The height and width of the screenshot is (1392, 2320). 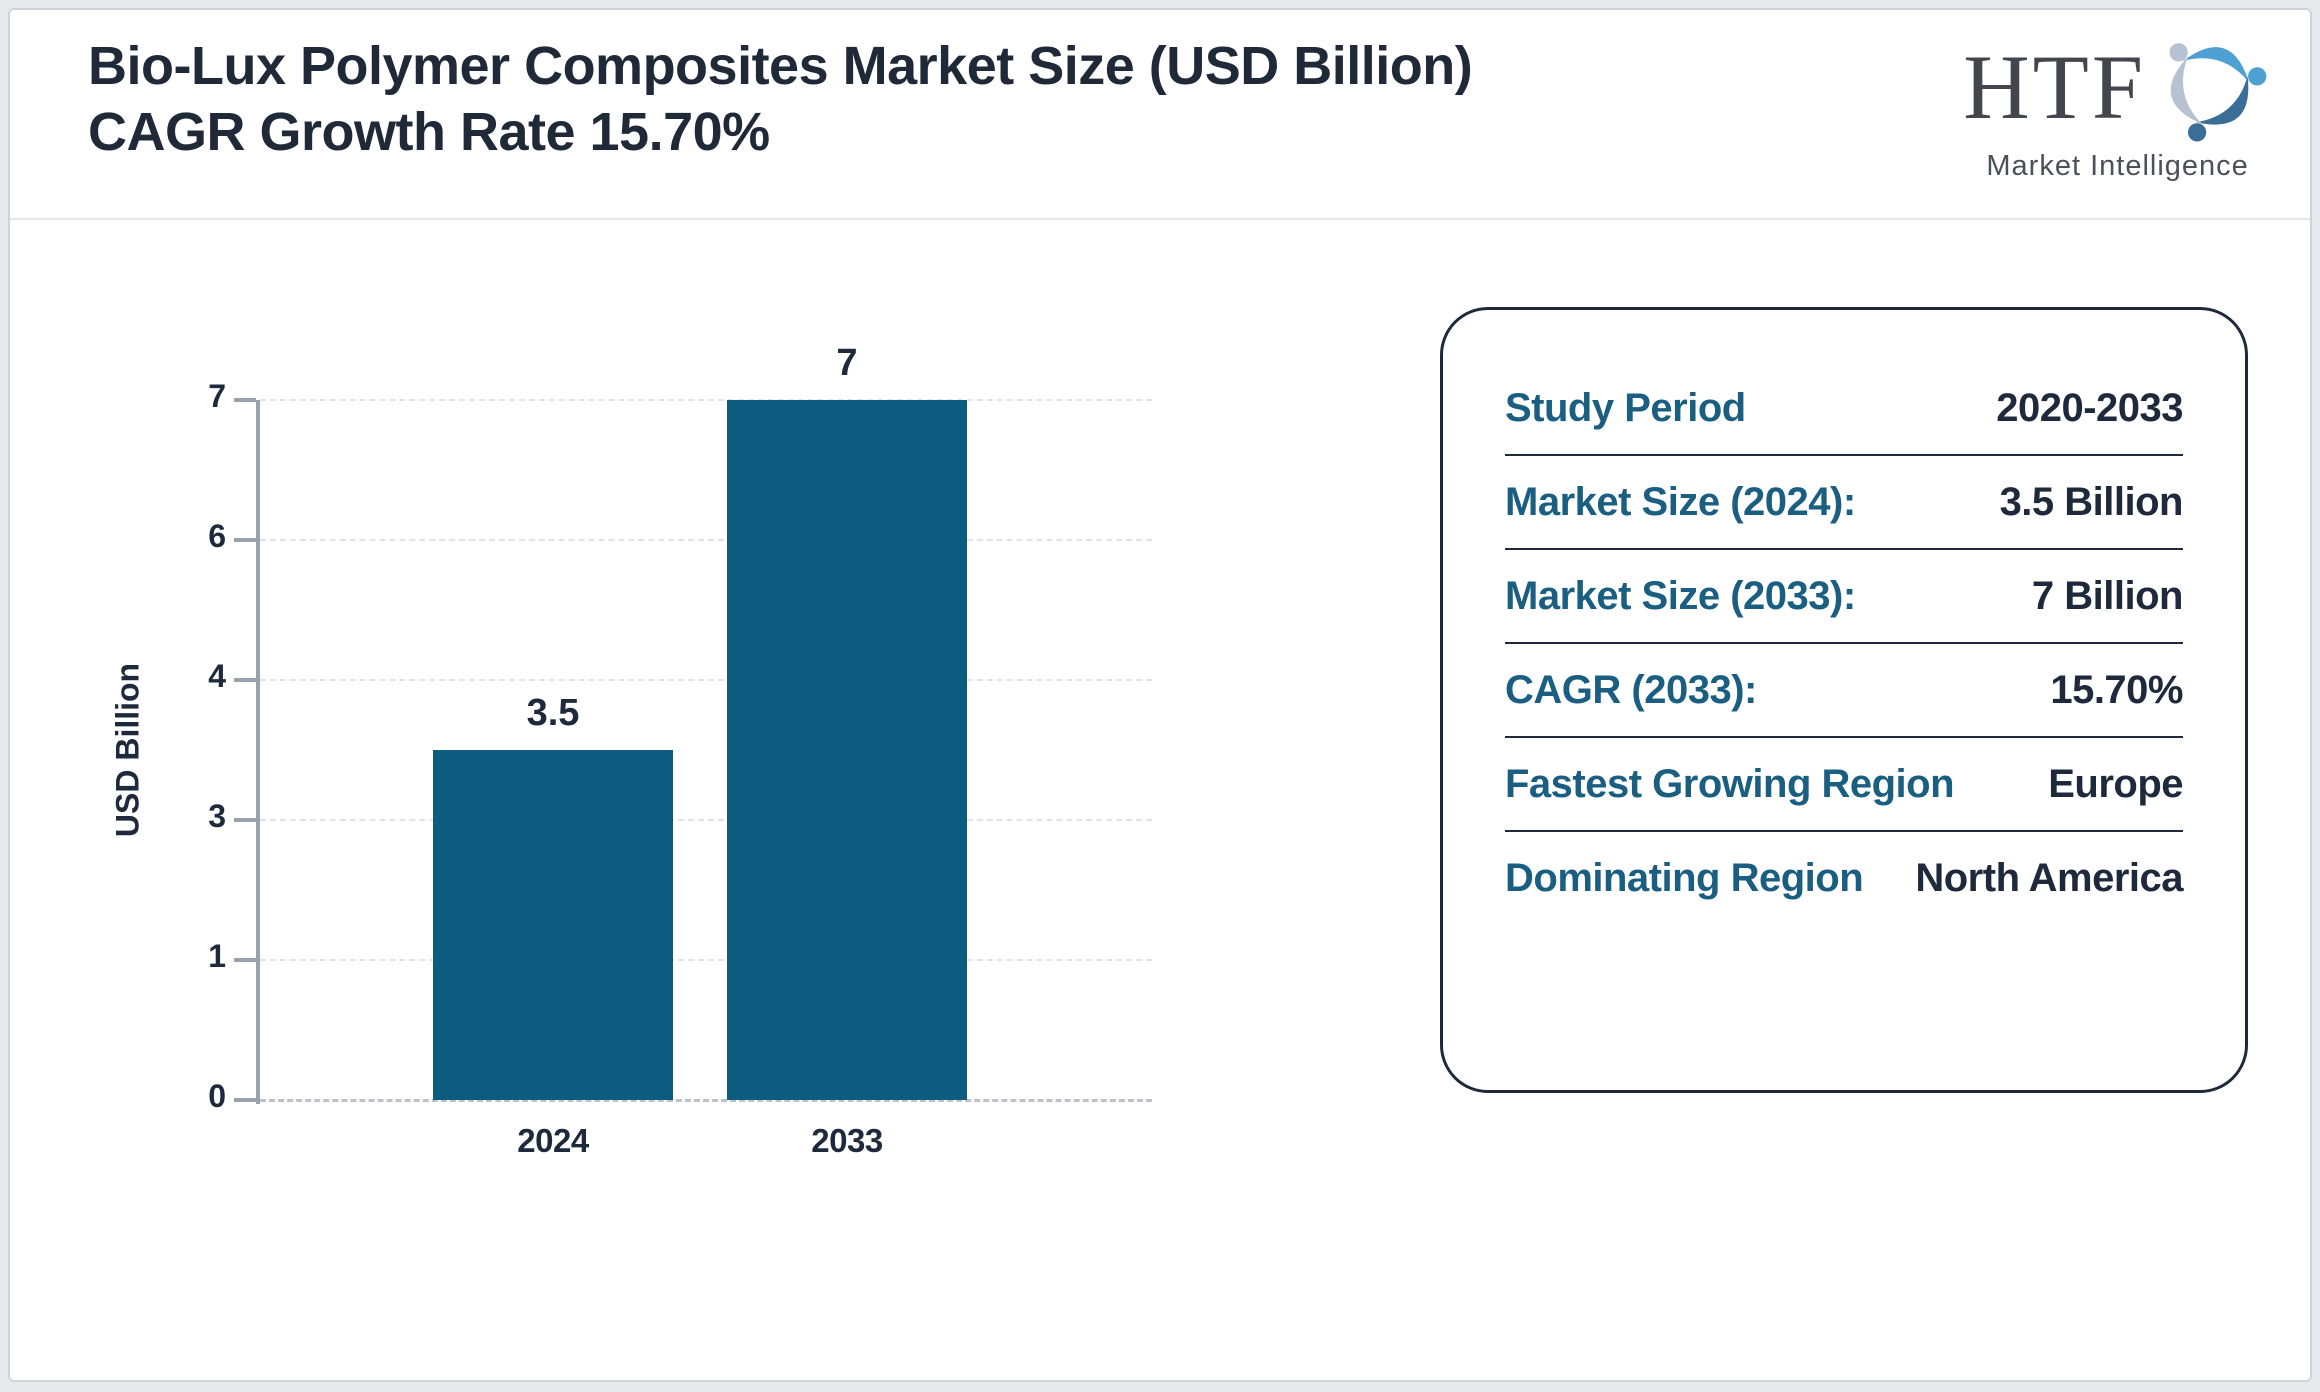 What do you see at coordinates (258, 752) in the screenshot?
I see `y-axis-line` at bounding box center [258, 752].